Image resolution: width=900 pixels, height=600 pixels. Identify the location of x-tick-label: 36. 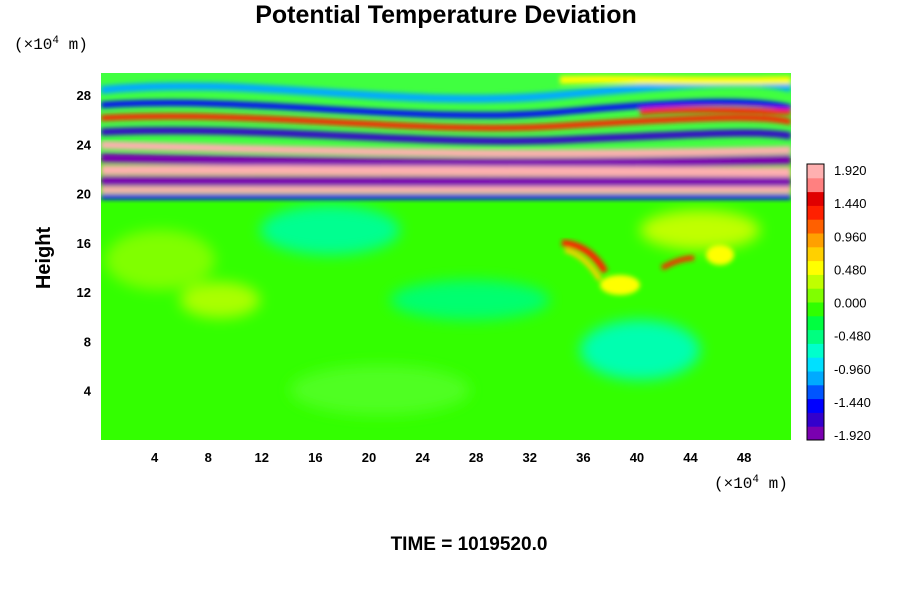
(583, 457).